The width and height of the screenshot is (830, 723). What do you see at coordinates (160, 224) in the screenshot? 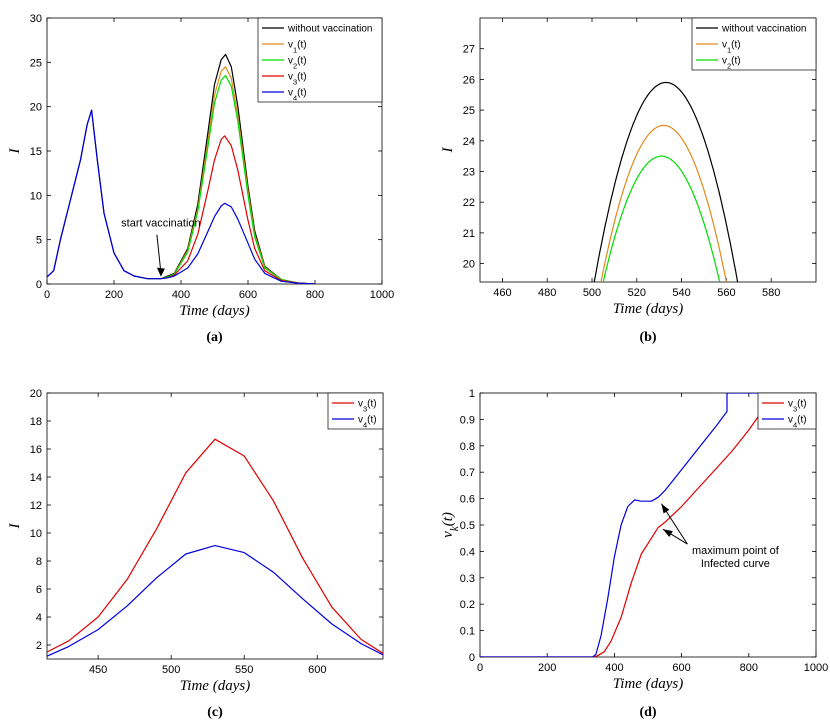
I see `annotation-text: start vaccination` at bounding box center [160, 224].